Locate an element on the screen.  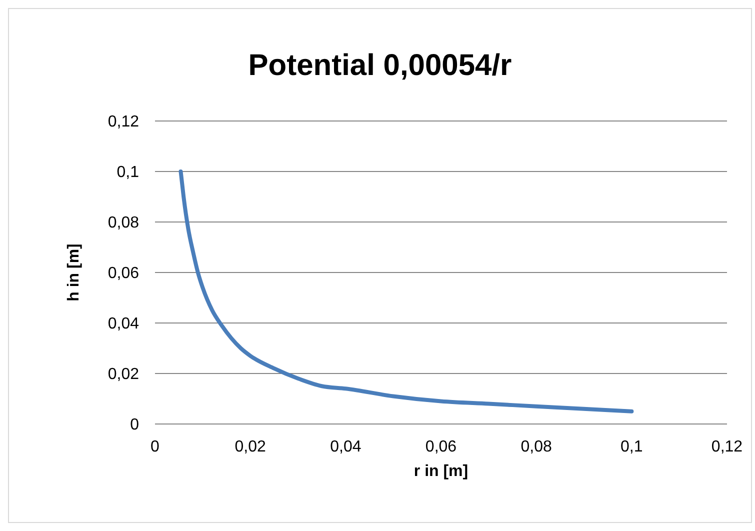
x-axis-title: r in [m] is located at coordinates (441, 471).